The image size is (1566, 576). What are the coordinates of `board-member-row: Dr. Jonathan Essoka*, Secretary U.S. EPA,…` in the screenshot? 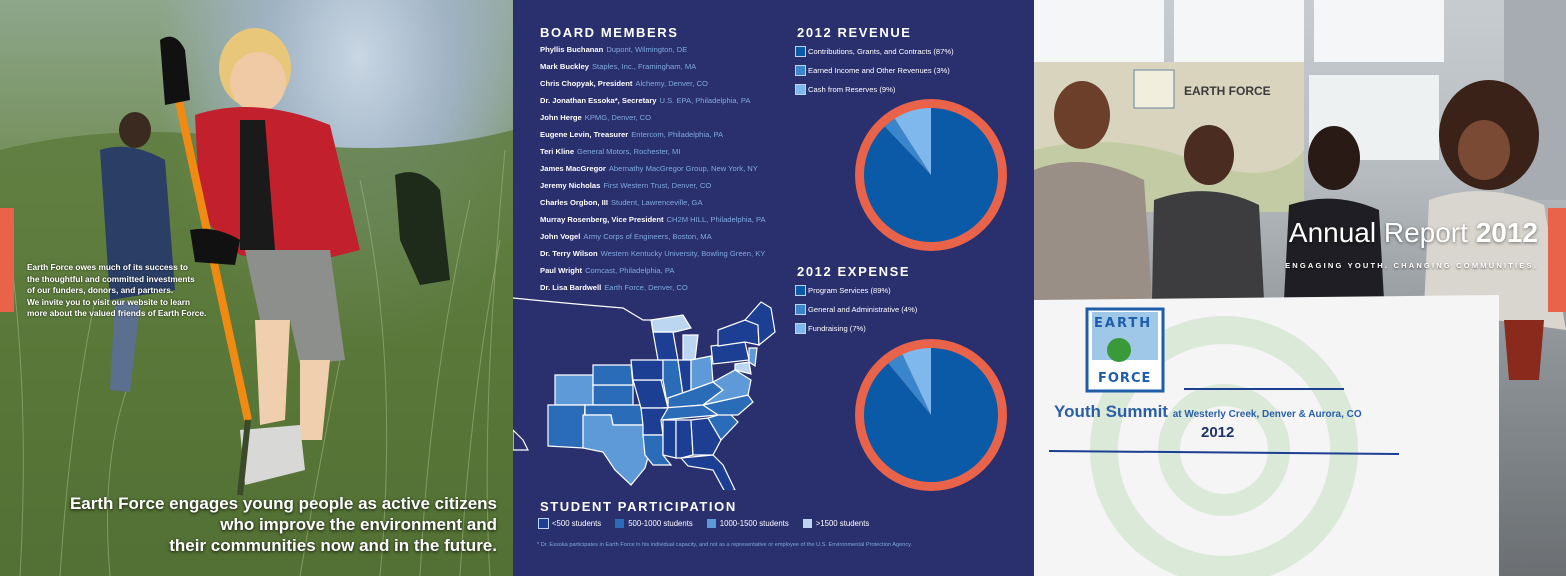 It's located at (670, 104).